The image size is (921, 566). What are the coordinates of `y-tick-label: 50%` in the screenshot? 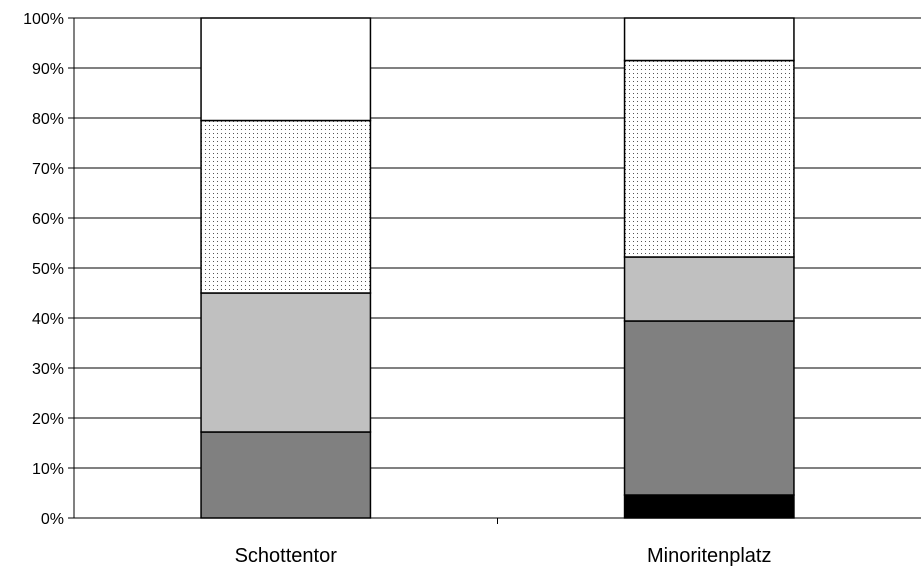 It's located at (48, 269).